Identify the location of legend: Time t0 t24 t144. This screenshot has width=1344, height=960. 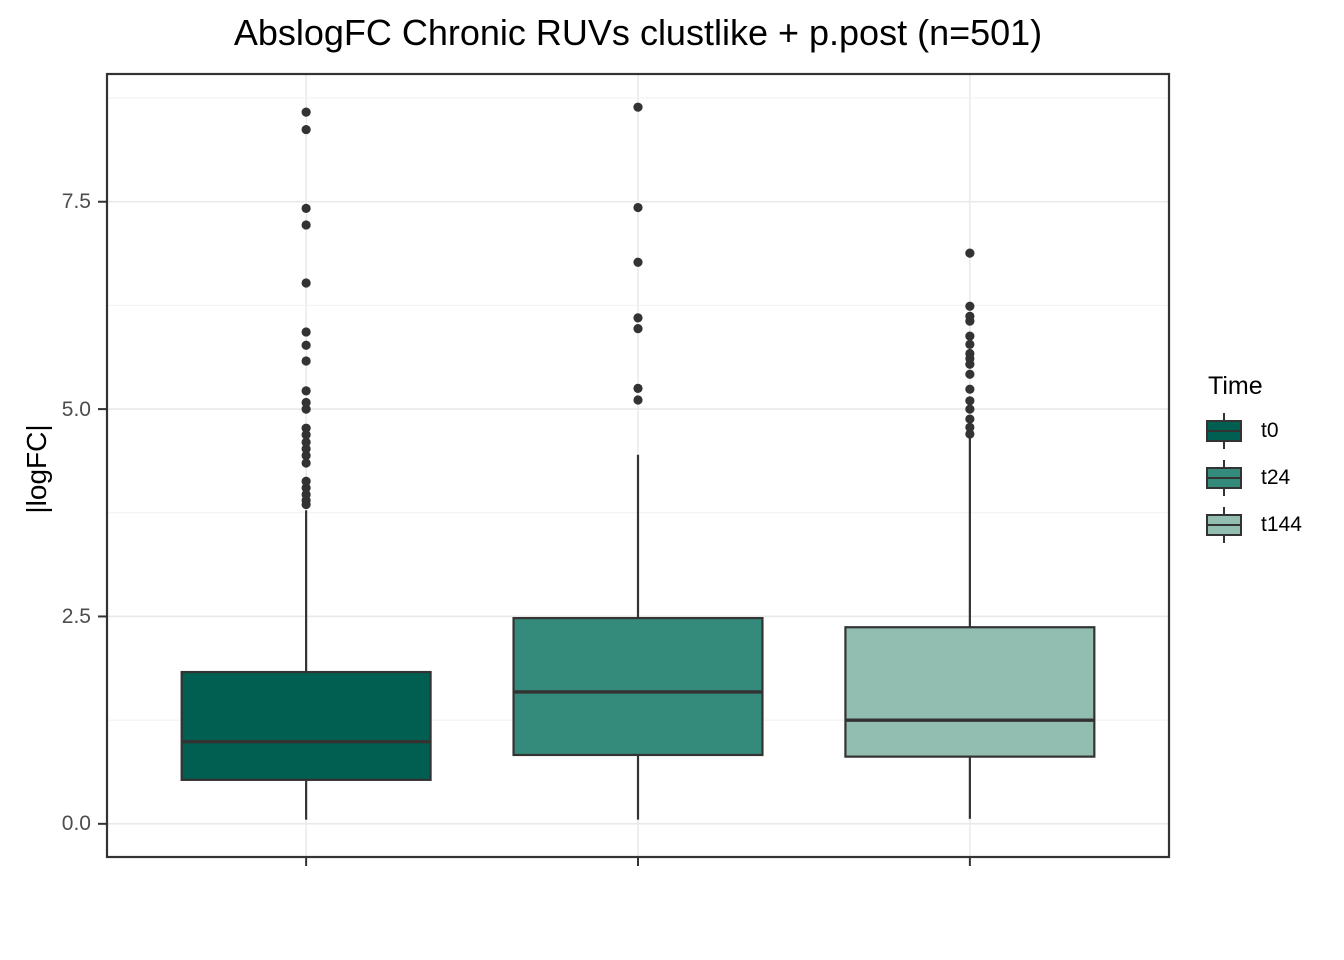
(1274, 462).